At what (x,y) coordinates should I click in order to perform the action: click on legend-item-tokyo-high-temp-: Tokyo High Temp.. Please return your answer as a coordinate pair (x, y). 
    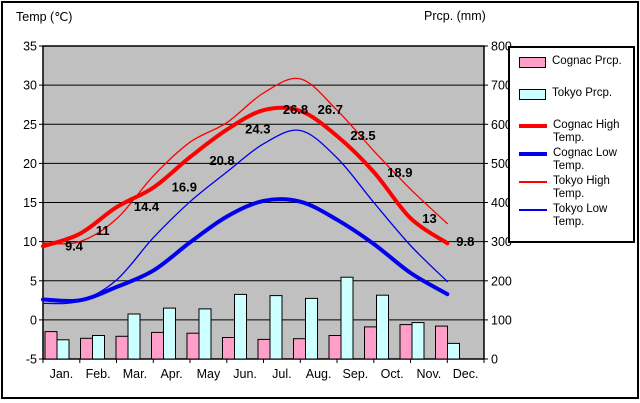
    Looking at the image, I should click on (576, 188).